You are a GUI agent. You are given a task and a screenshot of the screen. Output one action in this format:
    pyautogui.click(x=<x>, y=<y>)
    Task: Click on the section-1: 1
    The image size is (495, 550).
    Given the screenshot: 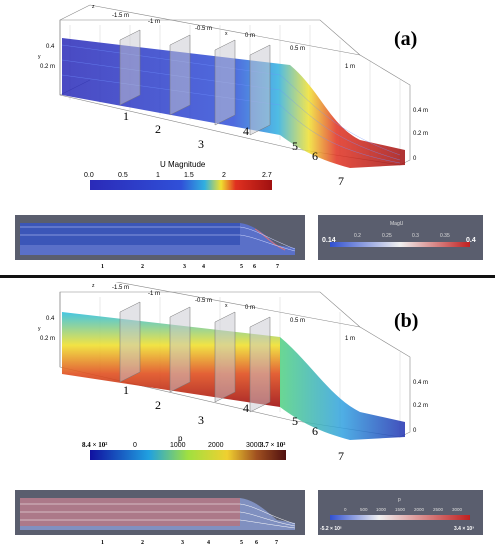 What is the action you would take?
    pyautogui.click(x=126, y=116)
    